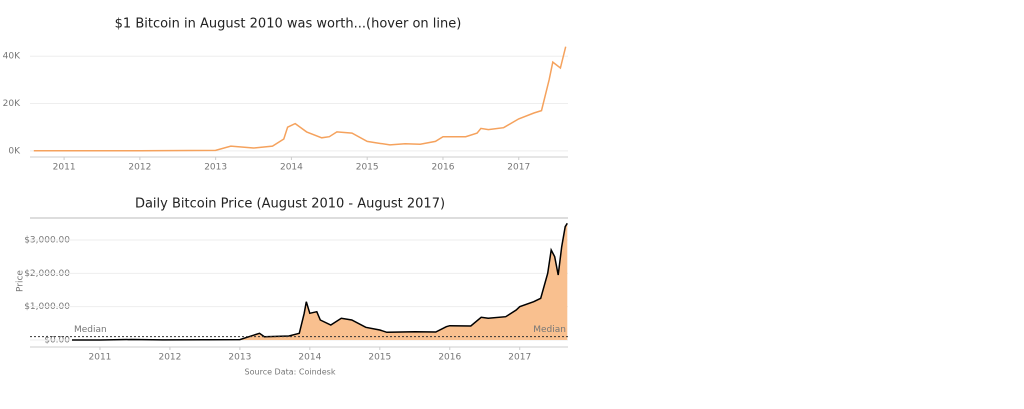 This screenshot has height=409, width=1024. Describe the element at coordinates (14, 151) in the screenshot. I see `y-tick-label: 0K` at that location.